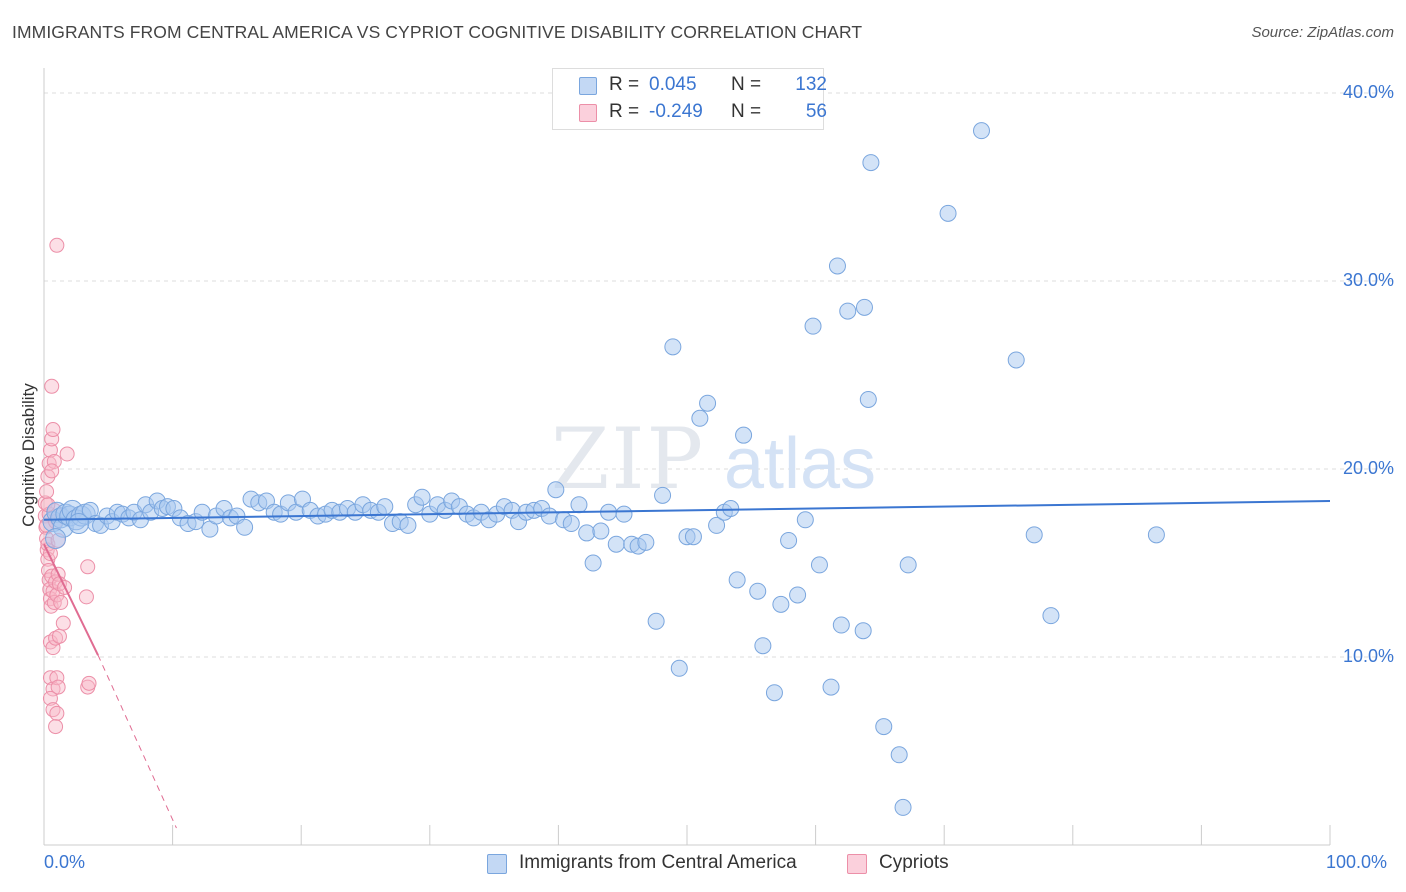 Image resolution: width=1406 pixels, height=892 pixels. What do you see at coordinates (71, 599) in the screenshot?
I see `cypriots-trendline` at bounding box center [71, 599].